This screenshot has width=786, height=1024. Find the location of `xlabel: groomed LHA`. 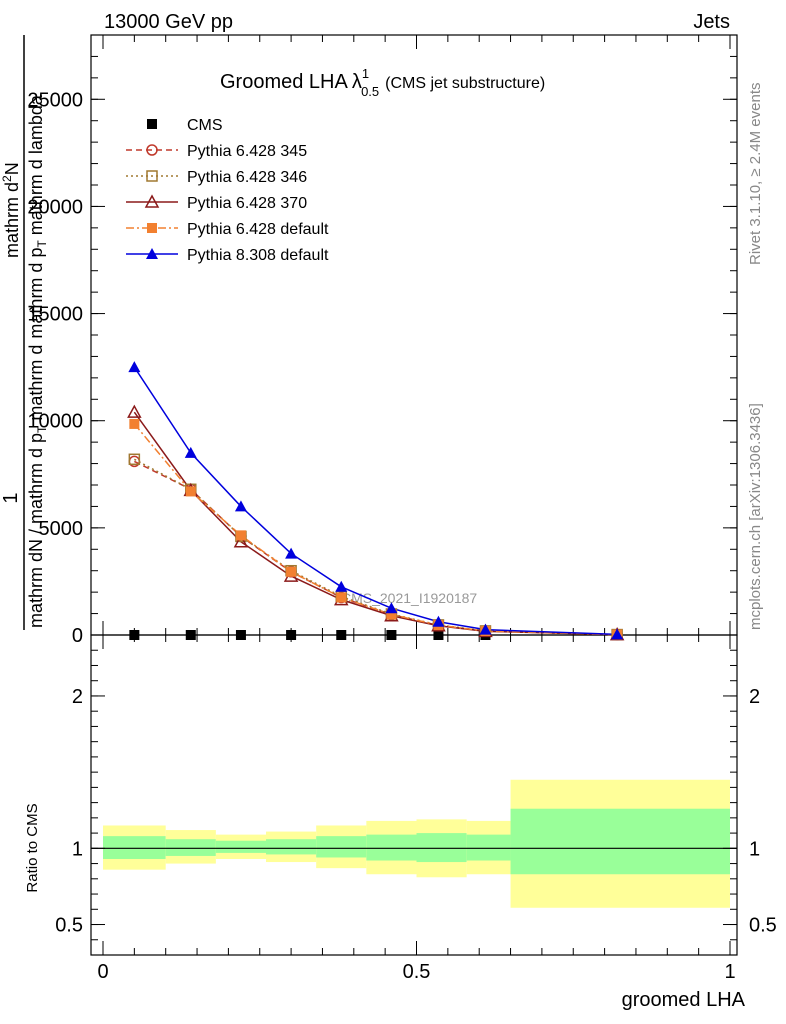

xlabel: groomed LHA is located at coordinates (684, 1000).